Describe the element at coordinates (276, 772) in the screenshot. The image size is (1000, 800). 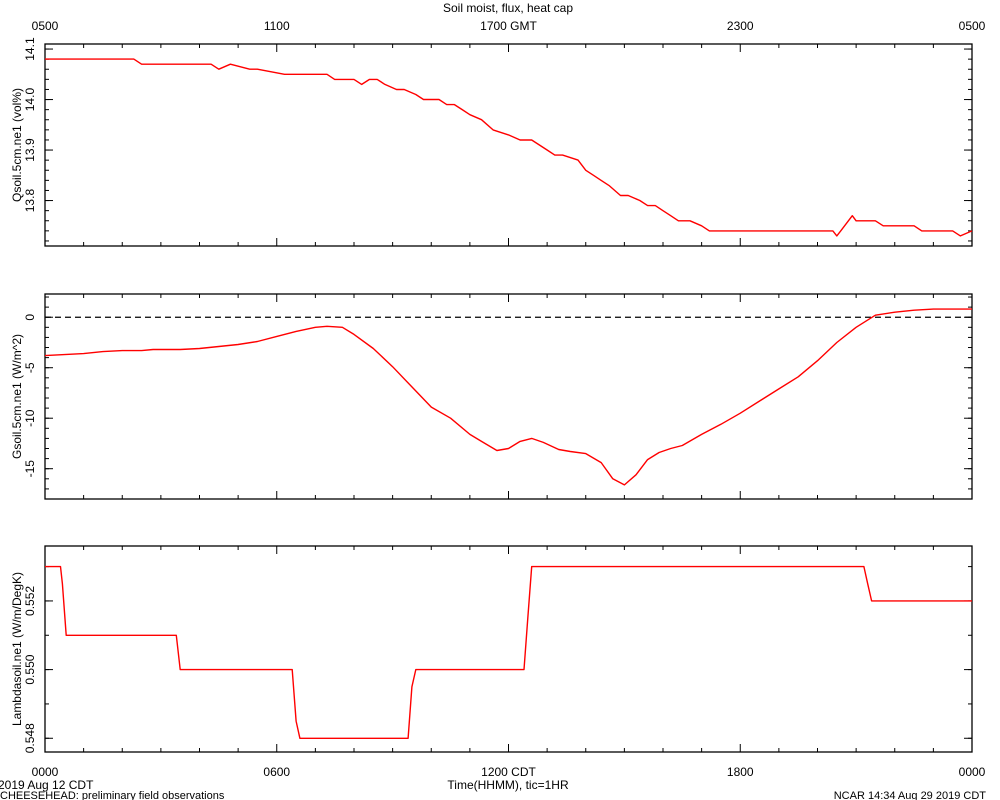
I see `bottom-tick-label: 0600` at that location.